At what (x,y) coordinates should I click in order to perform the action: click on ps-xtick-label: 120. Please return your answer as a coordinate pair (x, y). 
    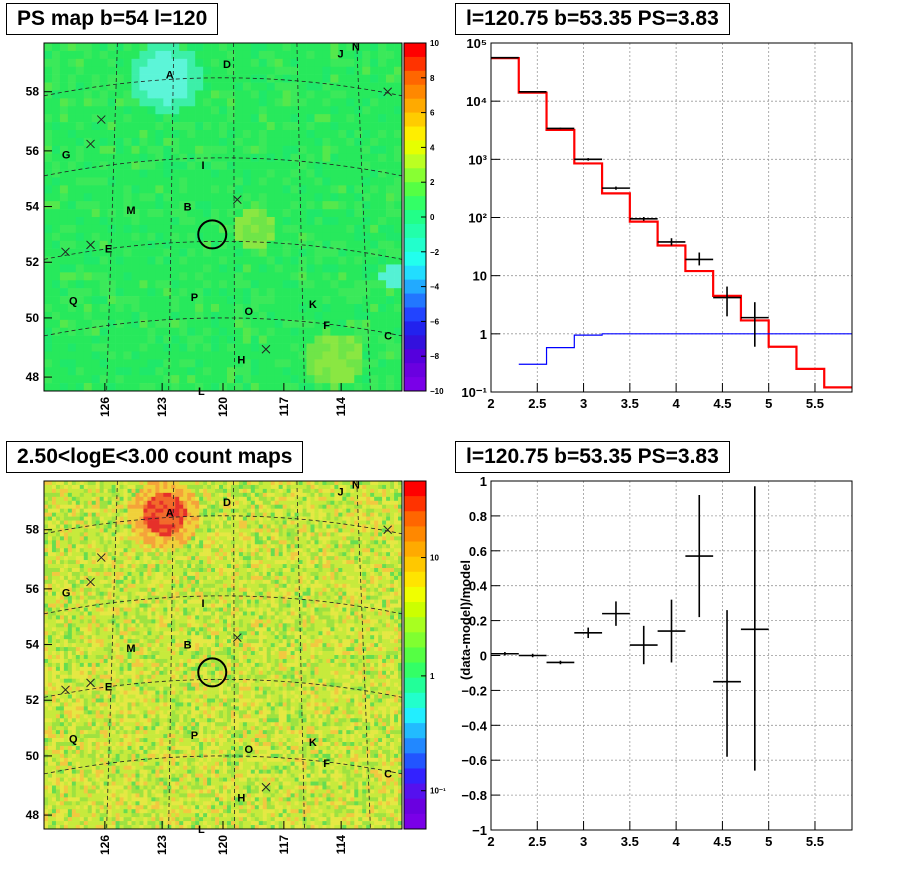
    Looking at the image, I should click on (223, 407).